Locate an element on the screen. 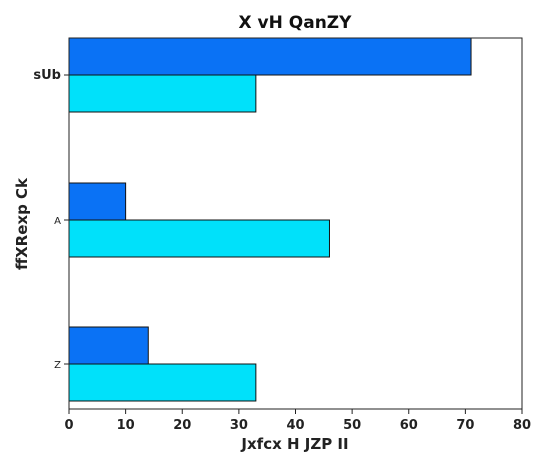 This screenshot has height=468, width=546. x-tick-label: 40 is located at coordinates (295, 425).